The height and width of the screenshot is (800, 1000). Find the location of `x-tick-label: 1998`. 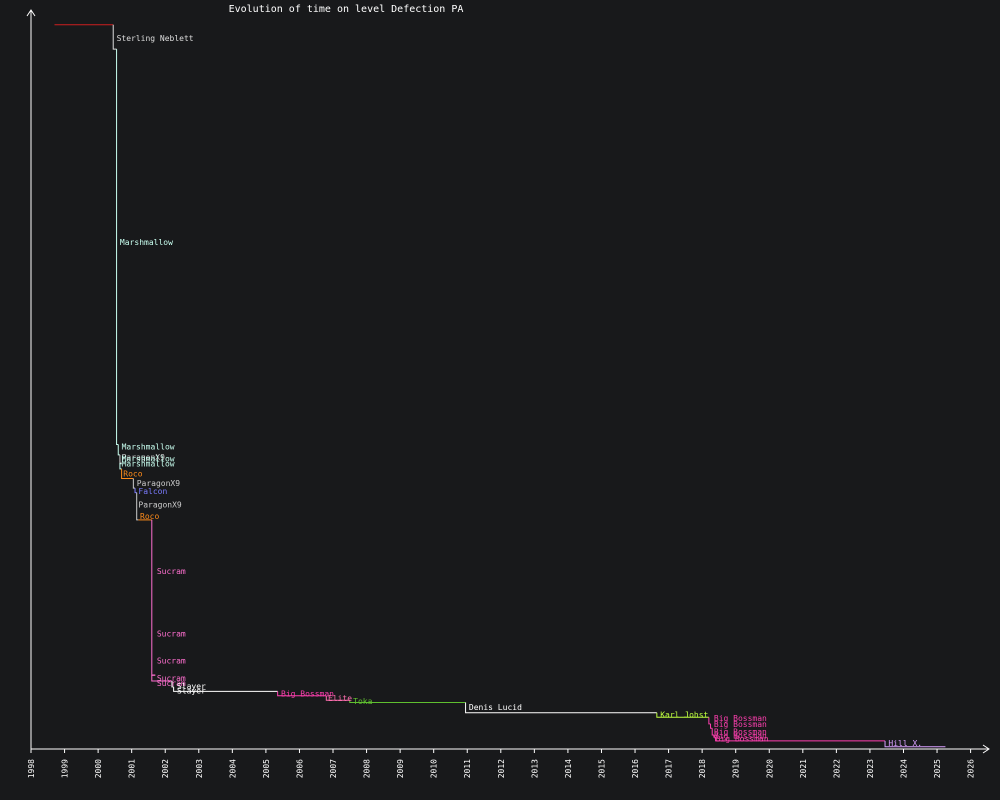

x-tick-label: 1998 is located at coordinates (31, 768).